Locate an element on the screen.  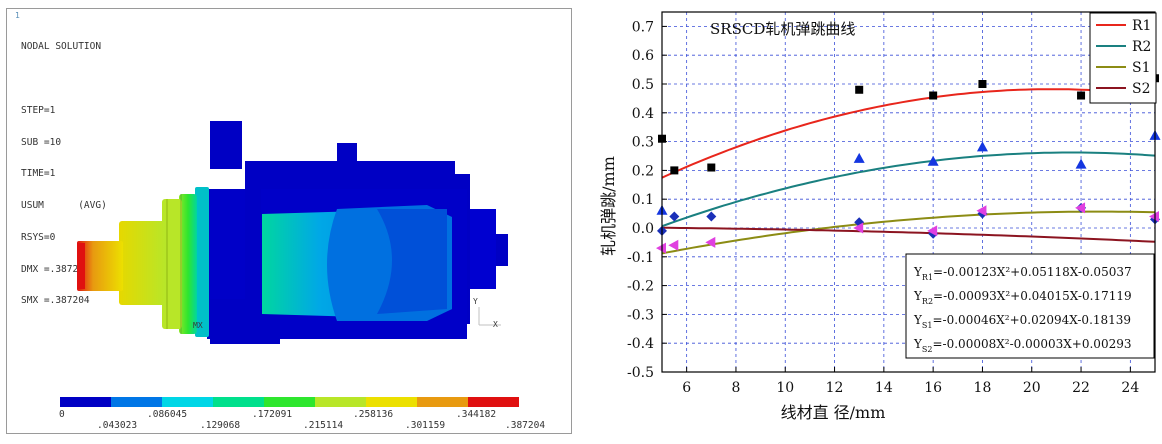
mx-marker: MX is located at coordinates (198, 325).